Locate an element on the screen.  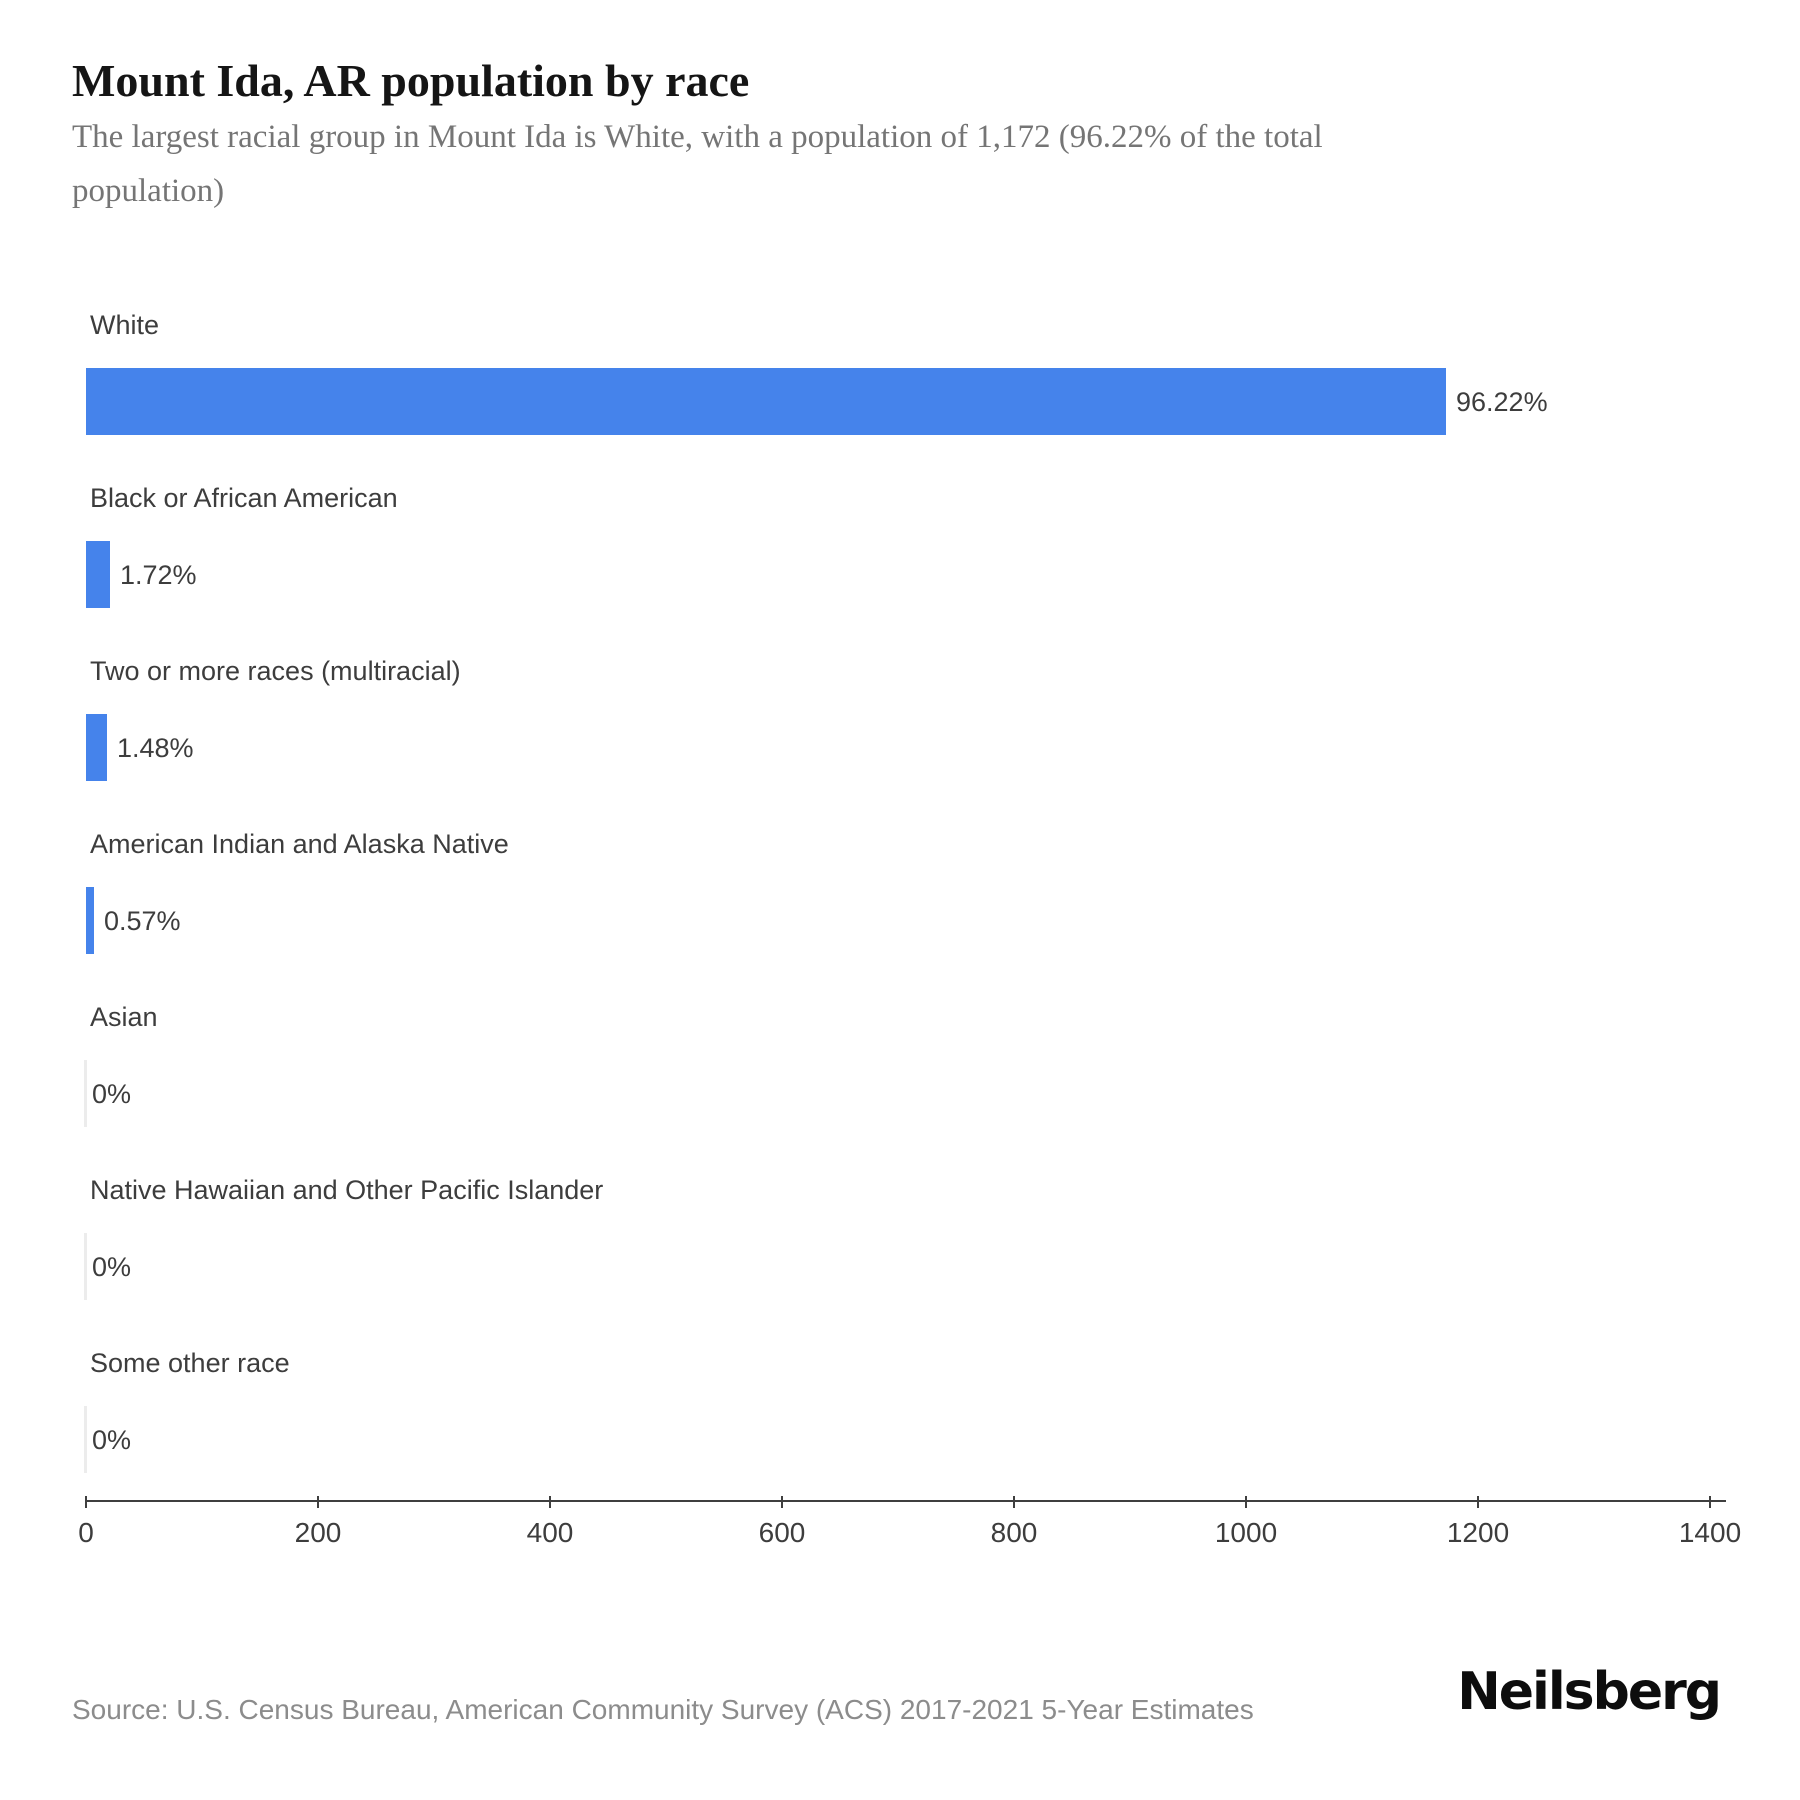
bar-row: White 96.22% is located at coordinates (900, 383).